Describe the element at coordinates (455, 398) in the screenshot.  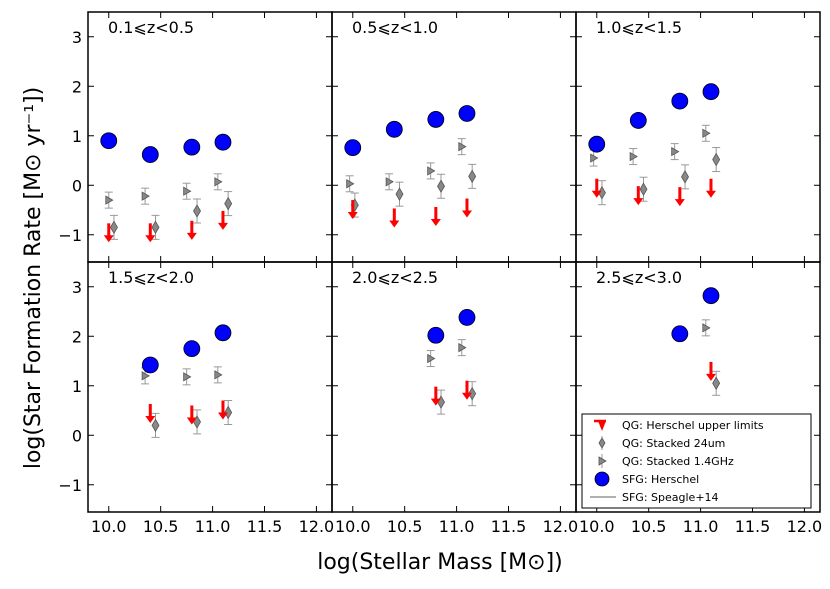
I see `panel-5: 10.0 10.5 11.0 11.5 12.0 2.0⩽z<2.5` at that location.